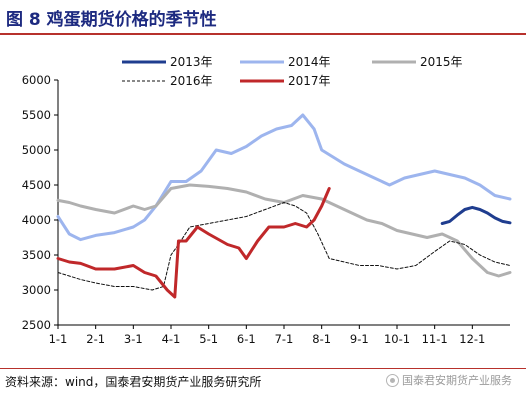  Describe the element at coordinates (263, 368) in the screenshot. I see `source-divider` at that location.